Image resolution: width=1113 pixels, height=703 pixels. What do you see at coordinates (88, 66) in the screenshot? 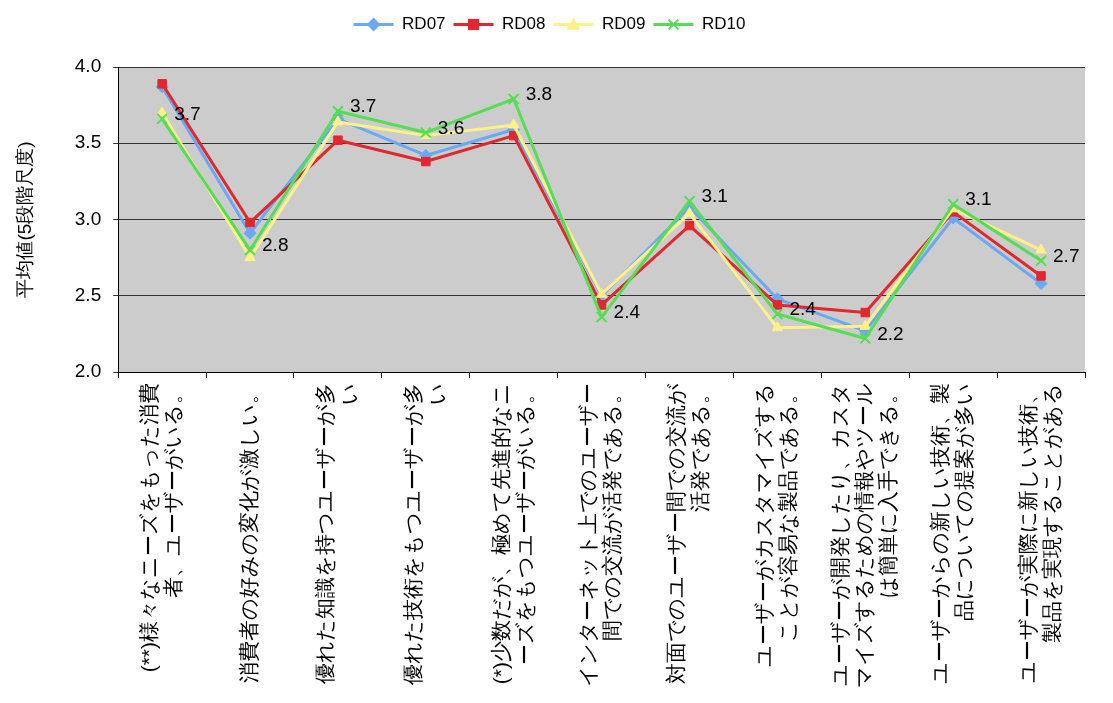
I see `y-tick-label: 4.0` at bounding box center [88, 66].